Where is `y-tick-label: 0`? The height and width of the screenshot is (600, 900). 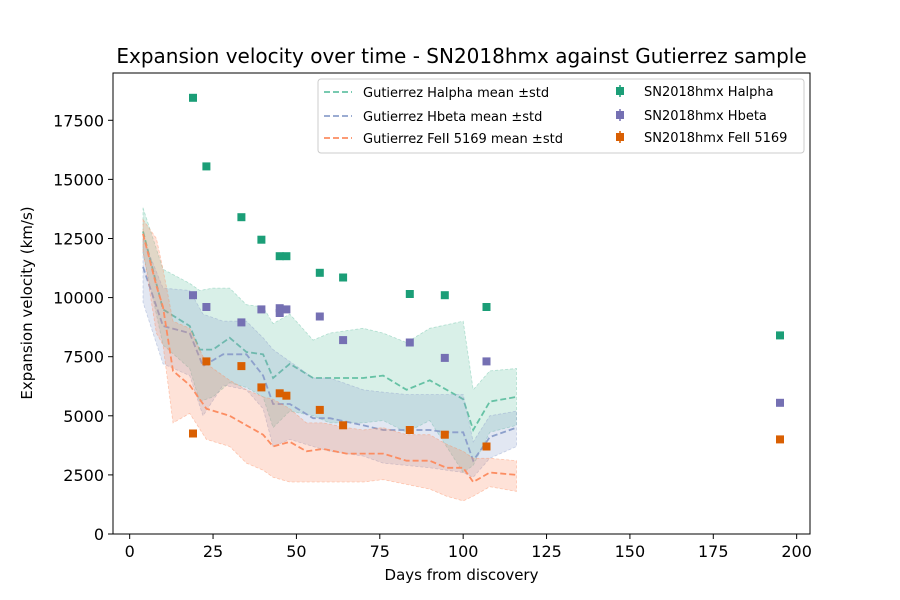
y-tick-label: 0 is located at coordinates (99, 534).